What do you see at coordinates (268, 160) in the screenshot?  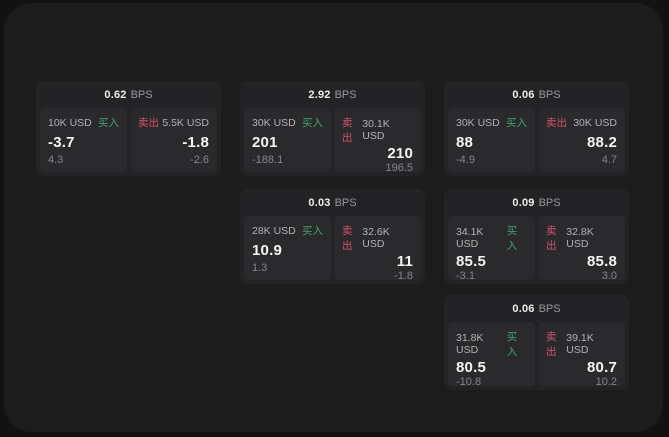 I see `buy-delta: -188.1` at bounding box center [268, 160].